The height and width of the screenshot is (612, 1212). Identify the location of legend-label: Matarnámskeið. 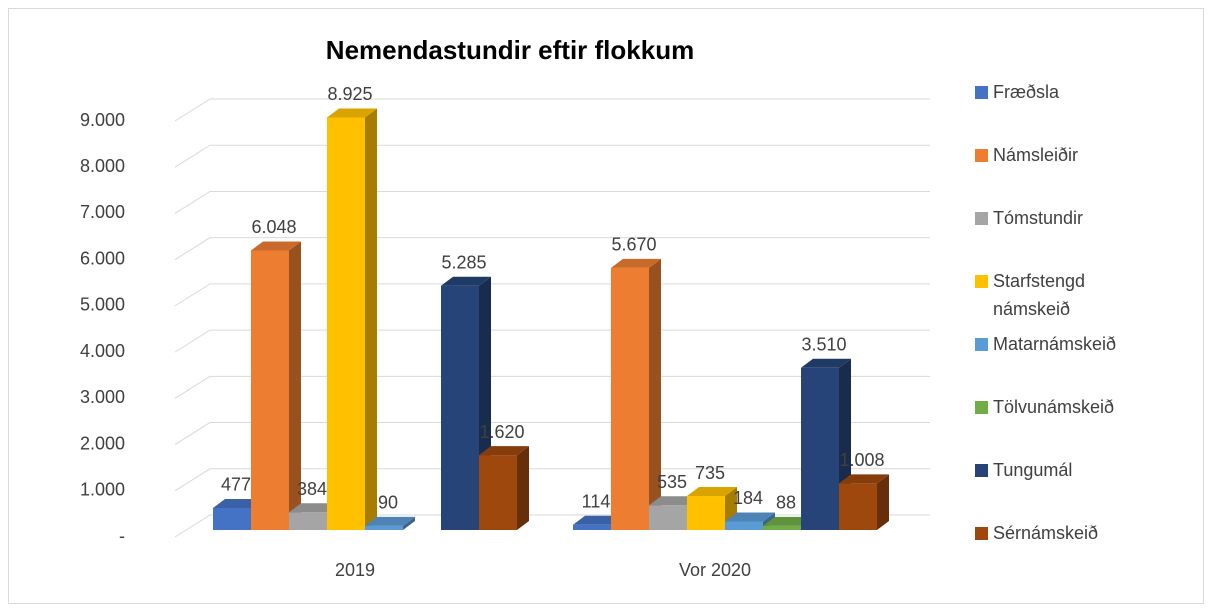
(1055, 344).